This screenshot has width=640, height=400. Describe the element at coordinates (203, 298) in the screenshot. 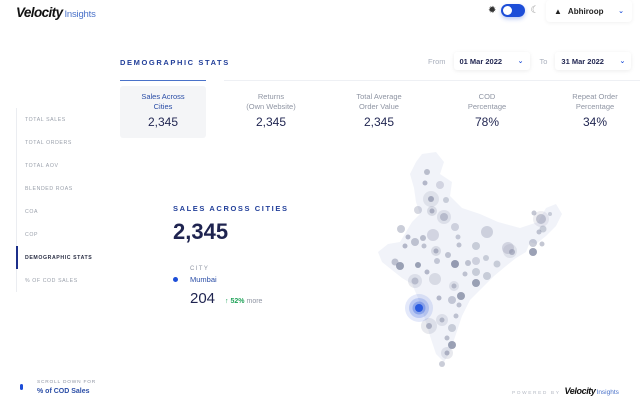

I see `city-value: 204` at that location.